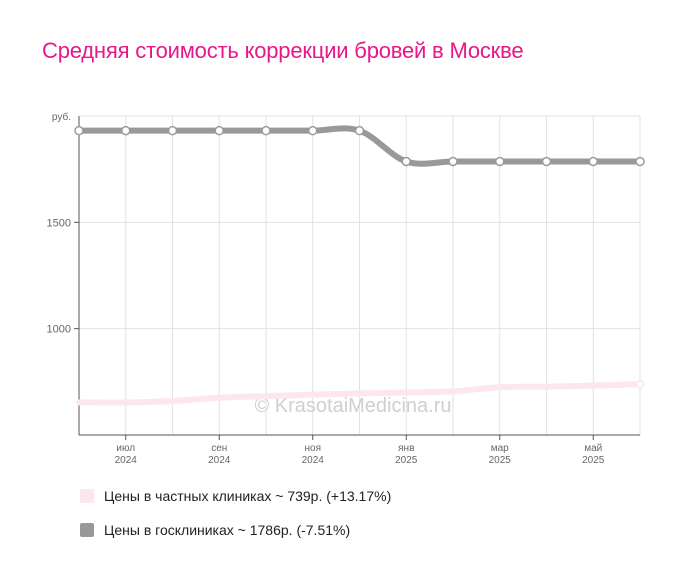 This screenshot has width=700, height=578. I want to click on y-tick-label: 1000, so click(59, 330).